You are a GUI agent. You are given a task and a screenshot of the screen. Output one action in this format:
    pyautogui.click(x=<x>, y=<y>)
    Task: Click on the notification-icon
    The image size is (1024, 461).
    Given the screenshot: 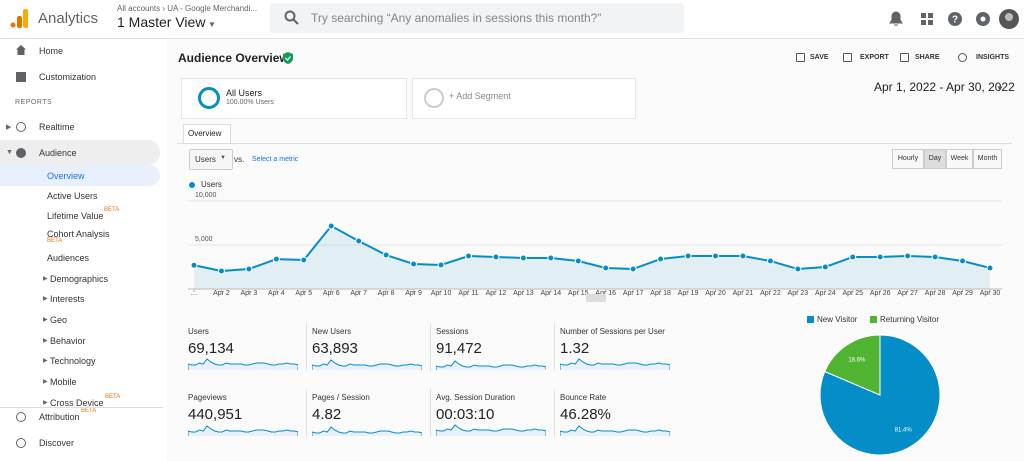 What is the action you would take?
    pyautogui.click(x=896, y=18)
    